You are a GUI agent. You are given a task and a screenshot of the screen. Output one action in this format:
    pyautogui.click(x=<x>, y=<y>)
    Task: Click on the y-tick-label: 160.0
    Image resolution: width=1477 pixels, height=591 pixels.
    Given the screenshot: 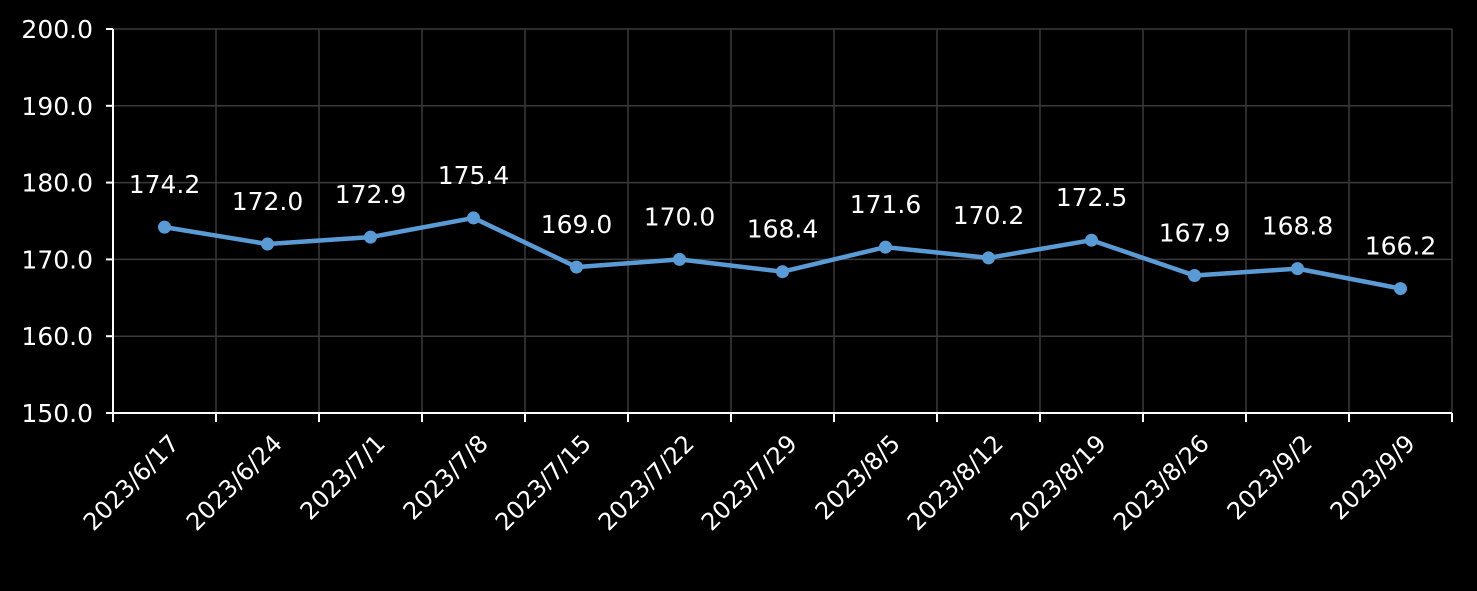 What is the action you would take?
    pyautogui.click(x=57, y=336)
    